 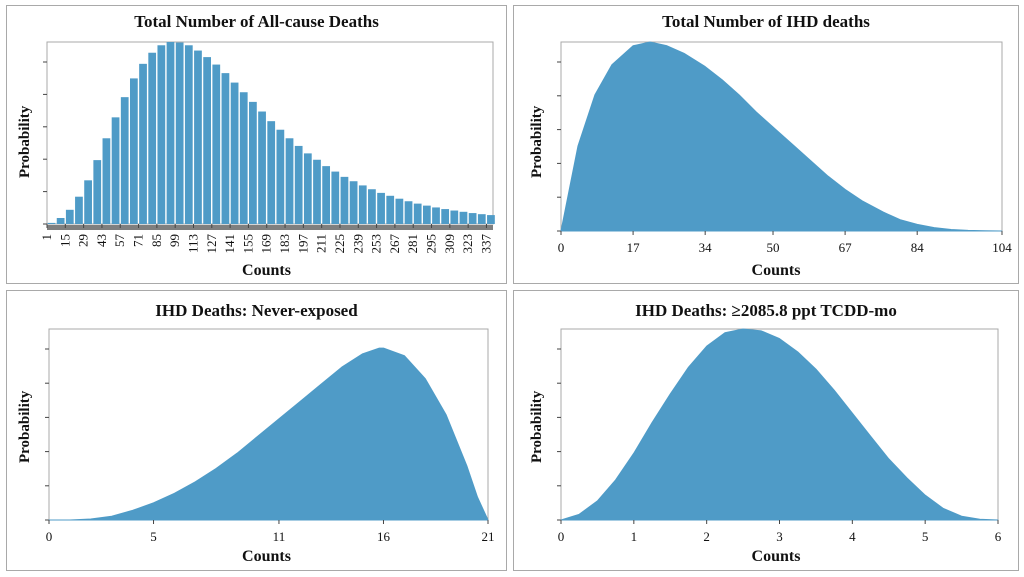 What do you see at coordinates (83, 240) in the screenshot?
I see `x-tick-label: 29` at bounding box center [83, 240].